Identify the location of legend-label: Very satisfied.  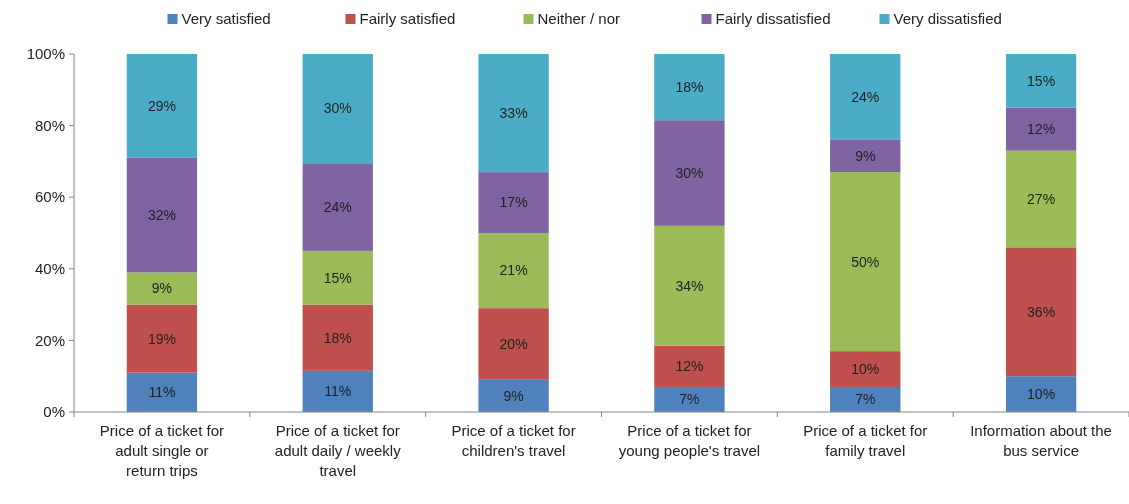
(226, 18).